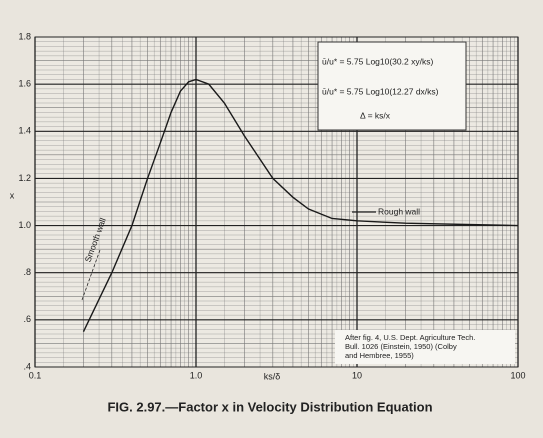 This screenshot has width=543, height=438. Describe the element at coordinates (399, 211) in the screenshot. I see `annotation: Rough wall` at that location.